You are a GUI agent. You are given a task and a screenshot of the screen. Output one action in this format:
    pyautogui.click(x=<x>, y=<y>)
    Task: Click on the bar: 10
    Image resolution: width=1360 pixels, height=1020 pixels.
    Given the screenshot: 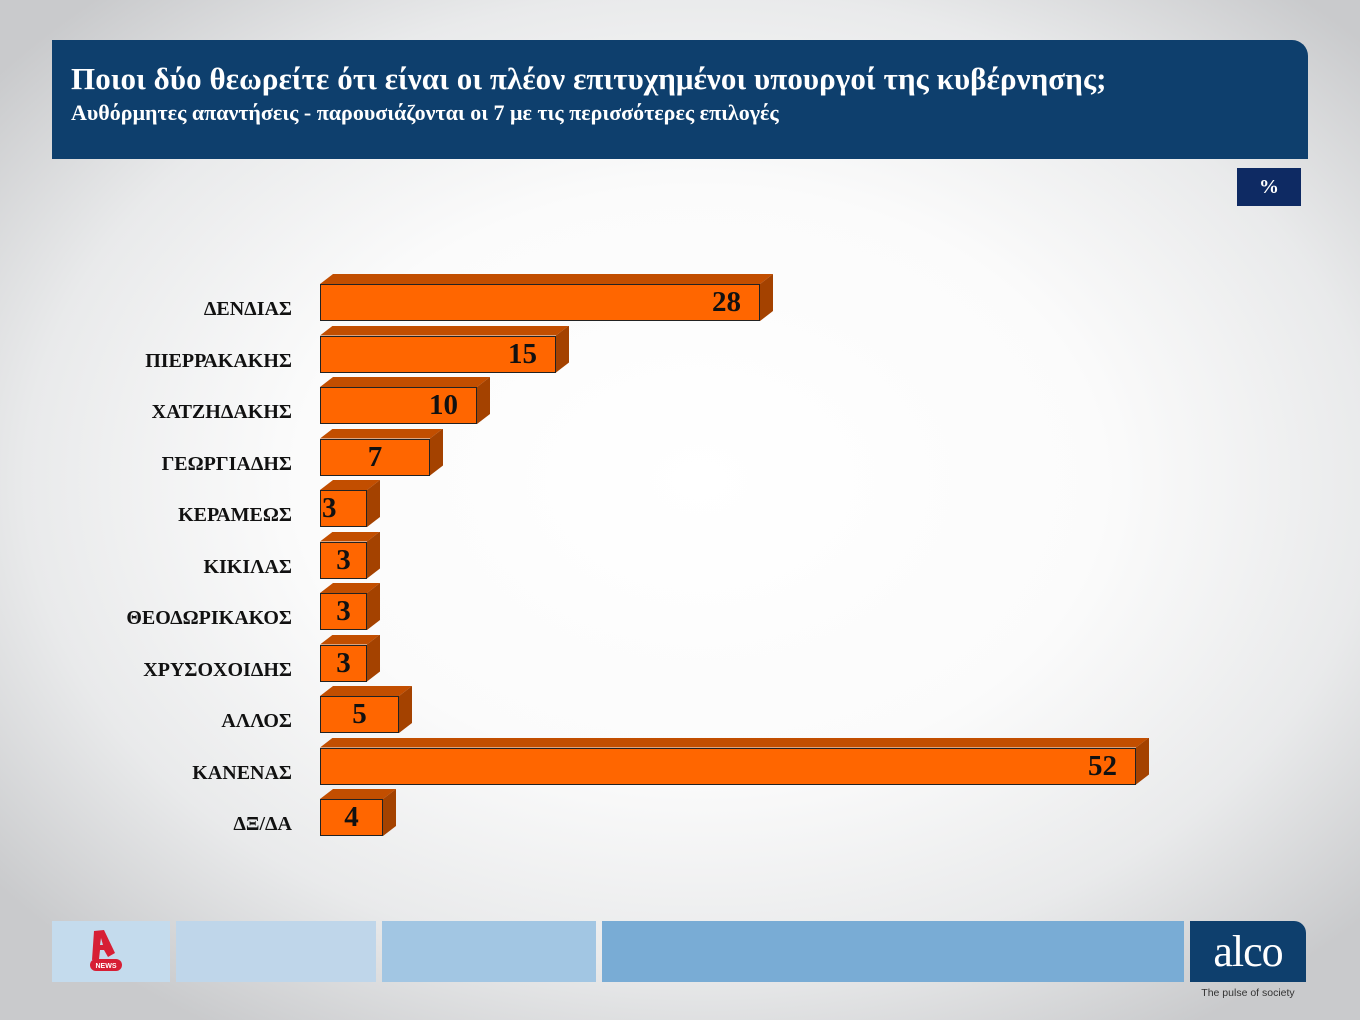 What is the action you would take?
    pyautogui.click(x=405, y=400)
    